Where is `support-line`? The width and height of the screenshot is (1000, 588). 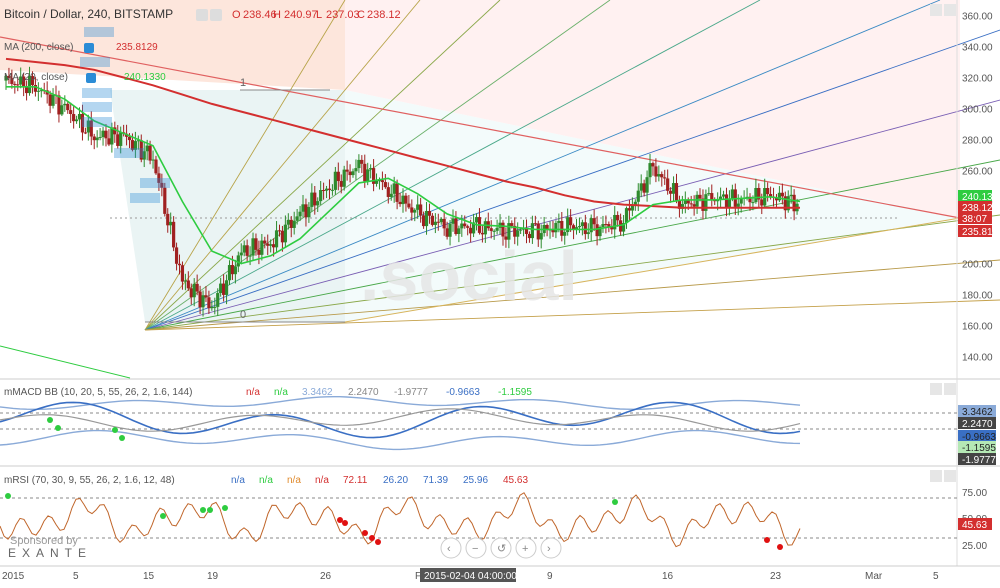
support-line is located at coordinates (652, 270).